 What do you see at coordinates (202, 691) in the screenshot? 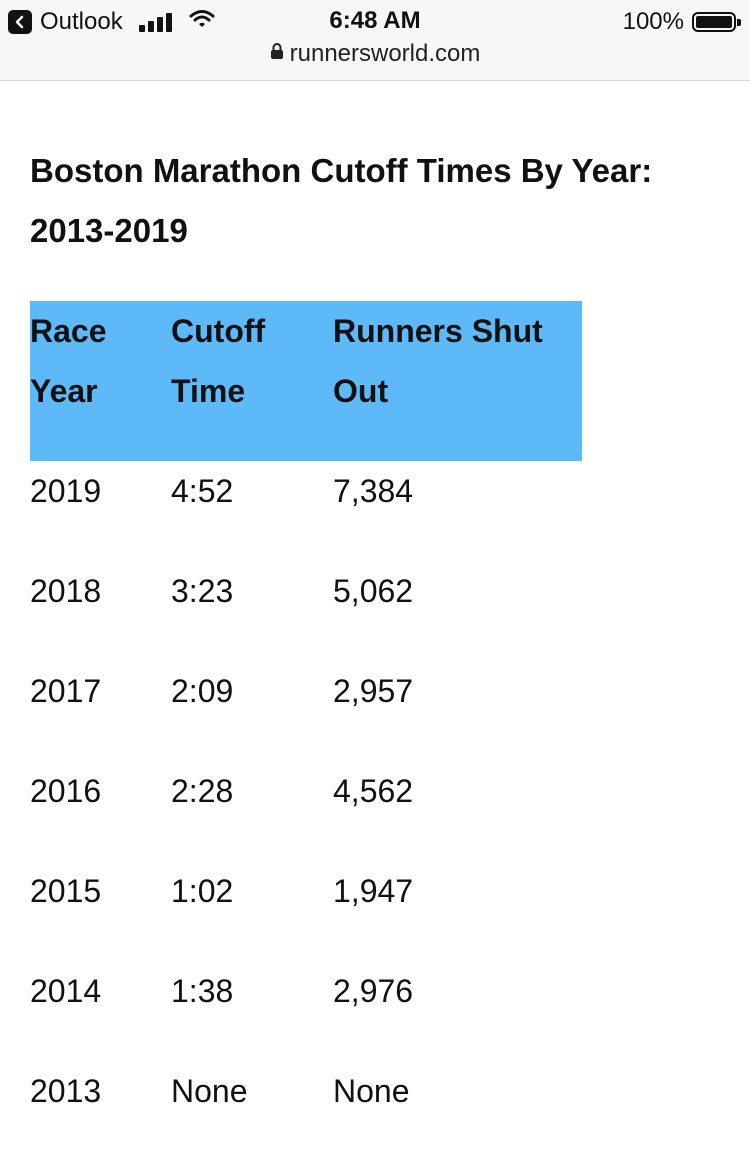
I see `cell-cutoff-time: 2:09` at bounding box center [202, 691].